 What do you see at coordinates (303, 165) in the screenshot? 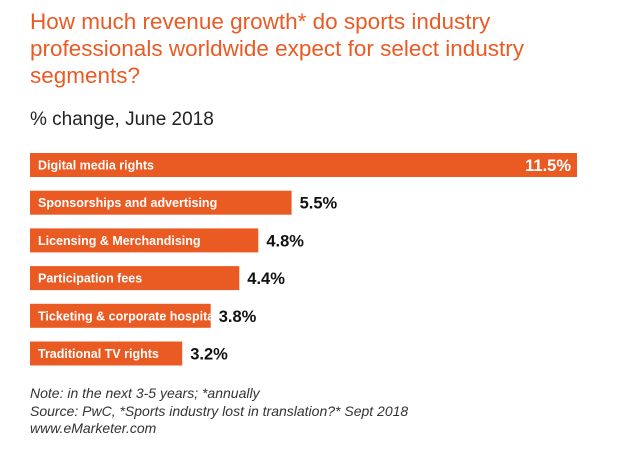
I see `bar-digital-media-rights` at bounding box center [303, 165].